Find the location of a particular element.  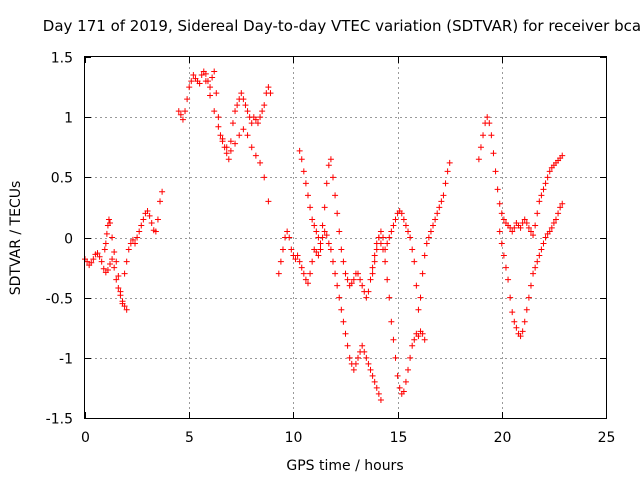

x-tick-label: 15 is located at coordinates (399, 438).